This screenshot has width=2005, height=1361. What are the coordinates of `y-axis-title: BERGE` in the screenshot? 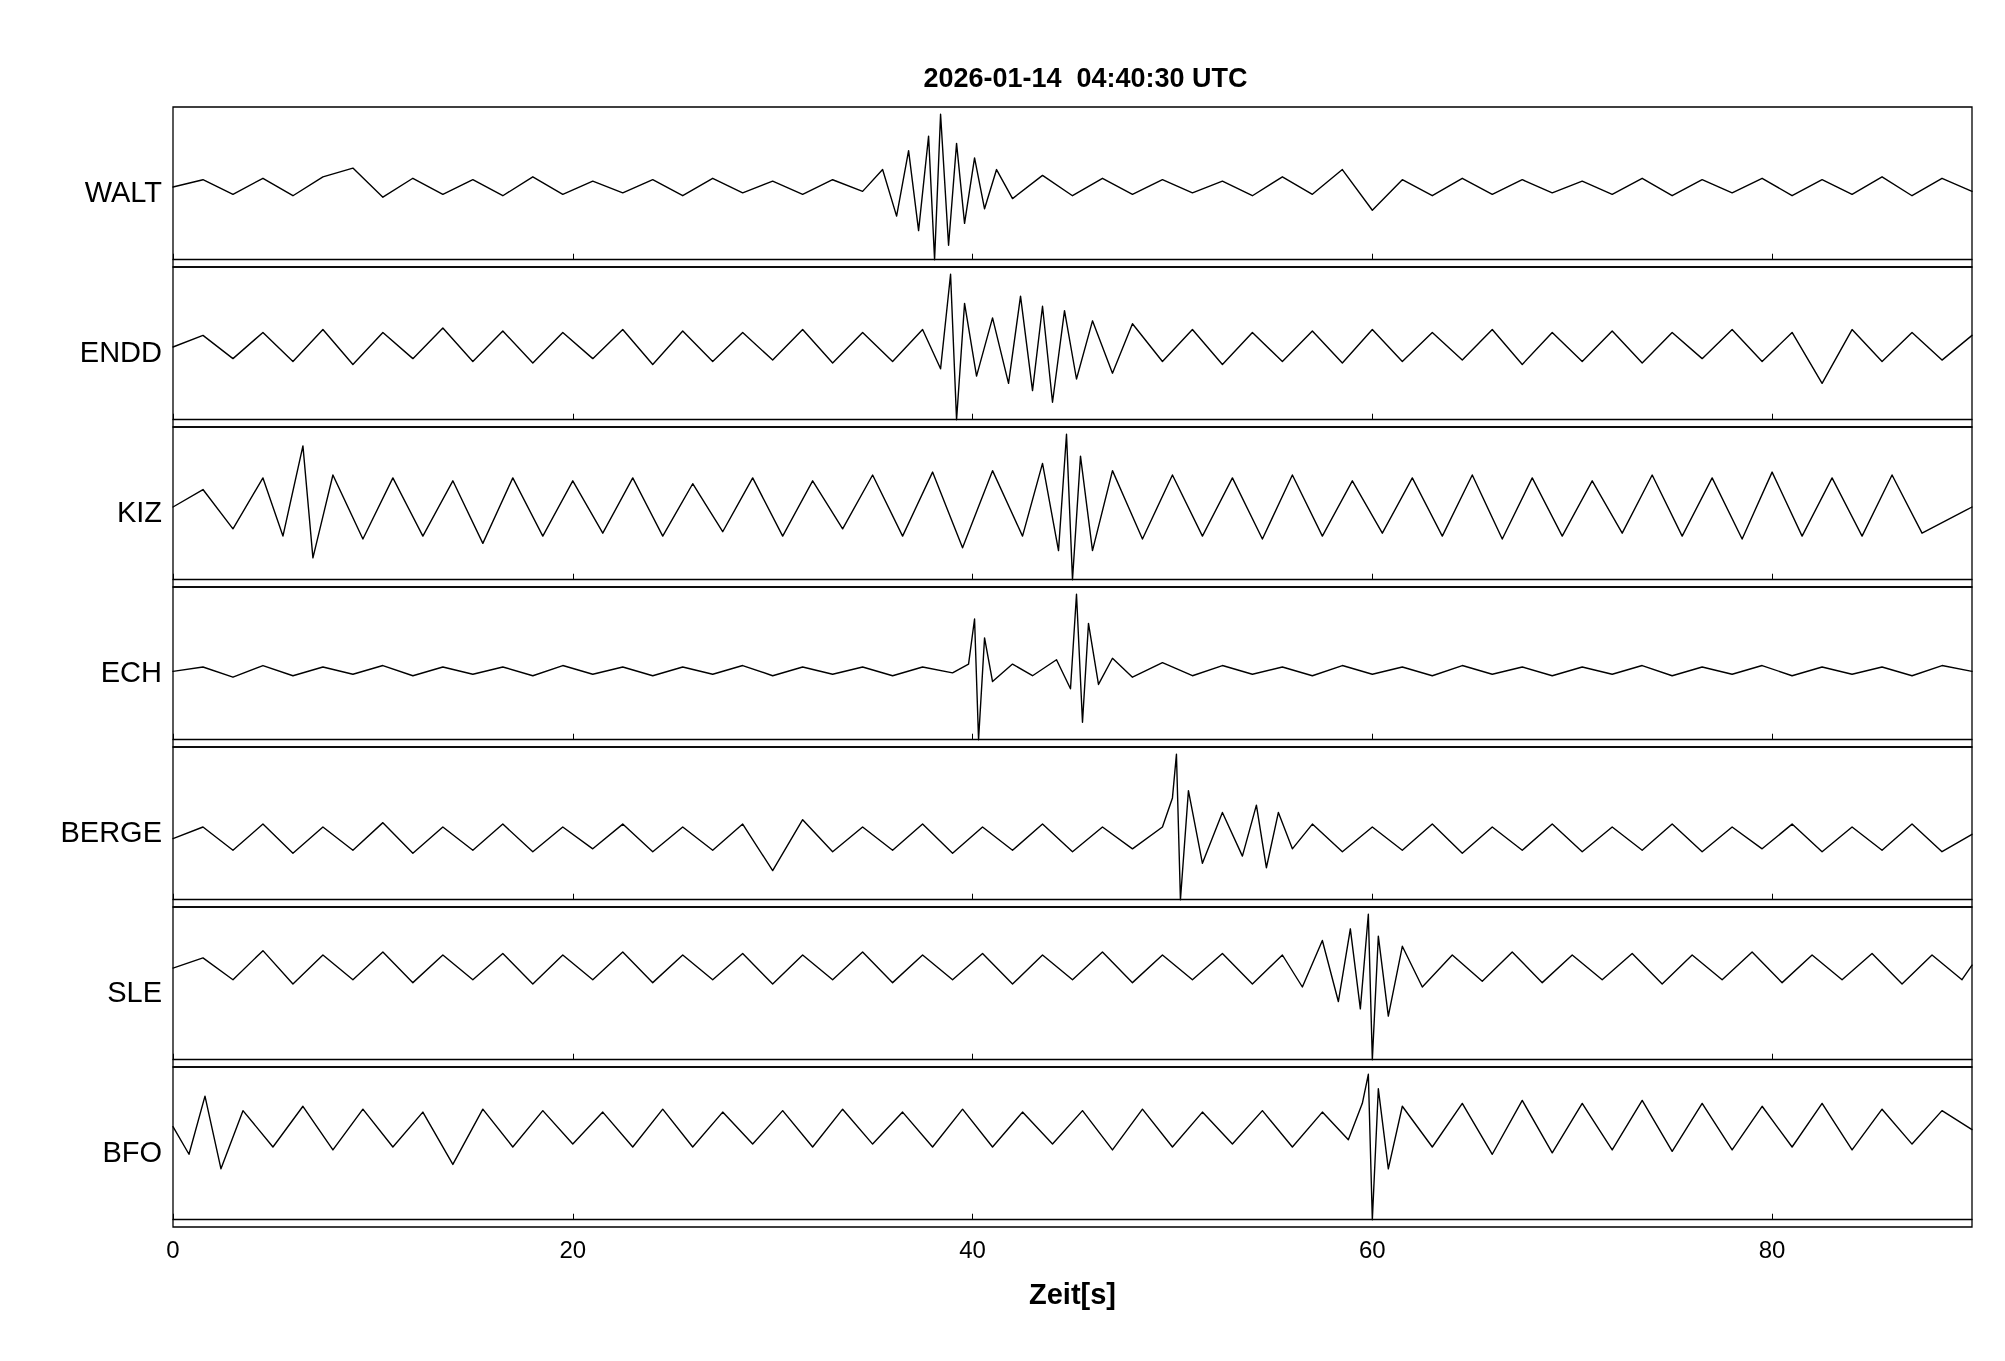 It's located at (111, 832).